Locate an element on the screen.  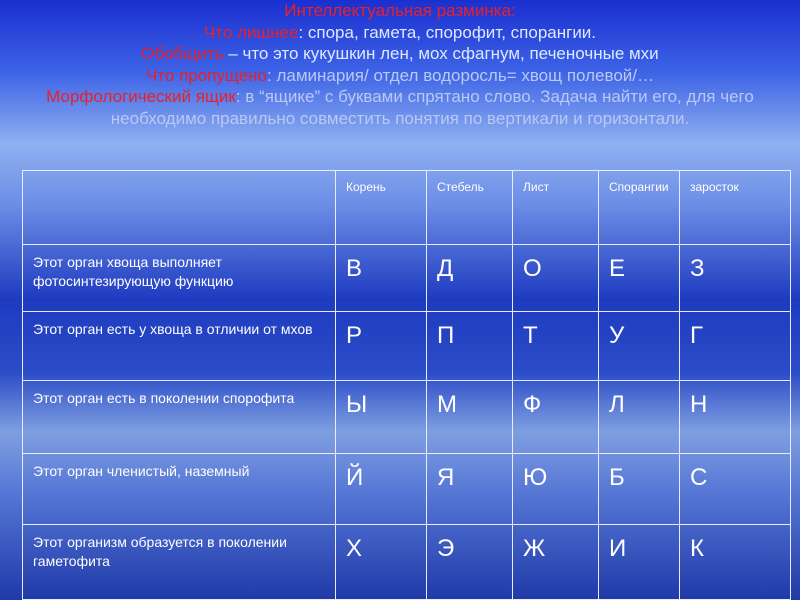
letter-cell: Л is located at coordinates (639, 417).